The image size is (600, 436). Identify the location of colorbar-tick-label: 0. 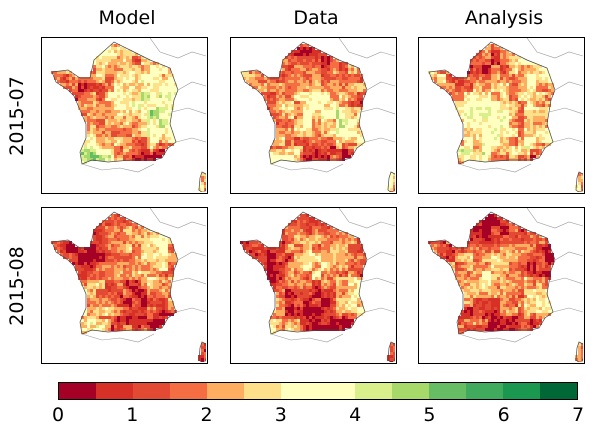
(58, 415).